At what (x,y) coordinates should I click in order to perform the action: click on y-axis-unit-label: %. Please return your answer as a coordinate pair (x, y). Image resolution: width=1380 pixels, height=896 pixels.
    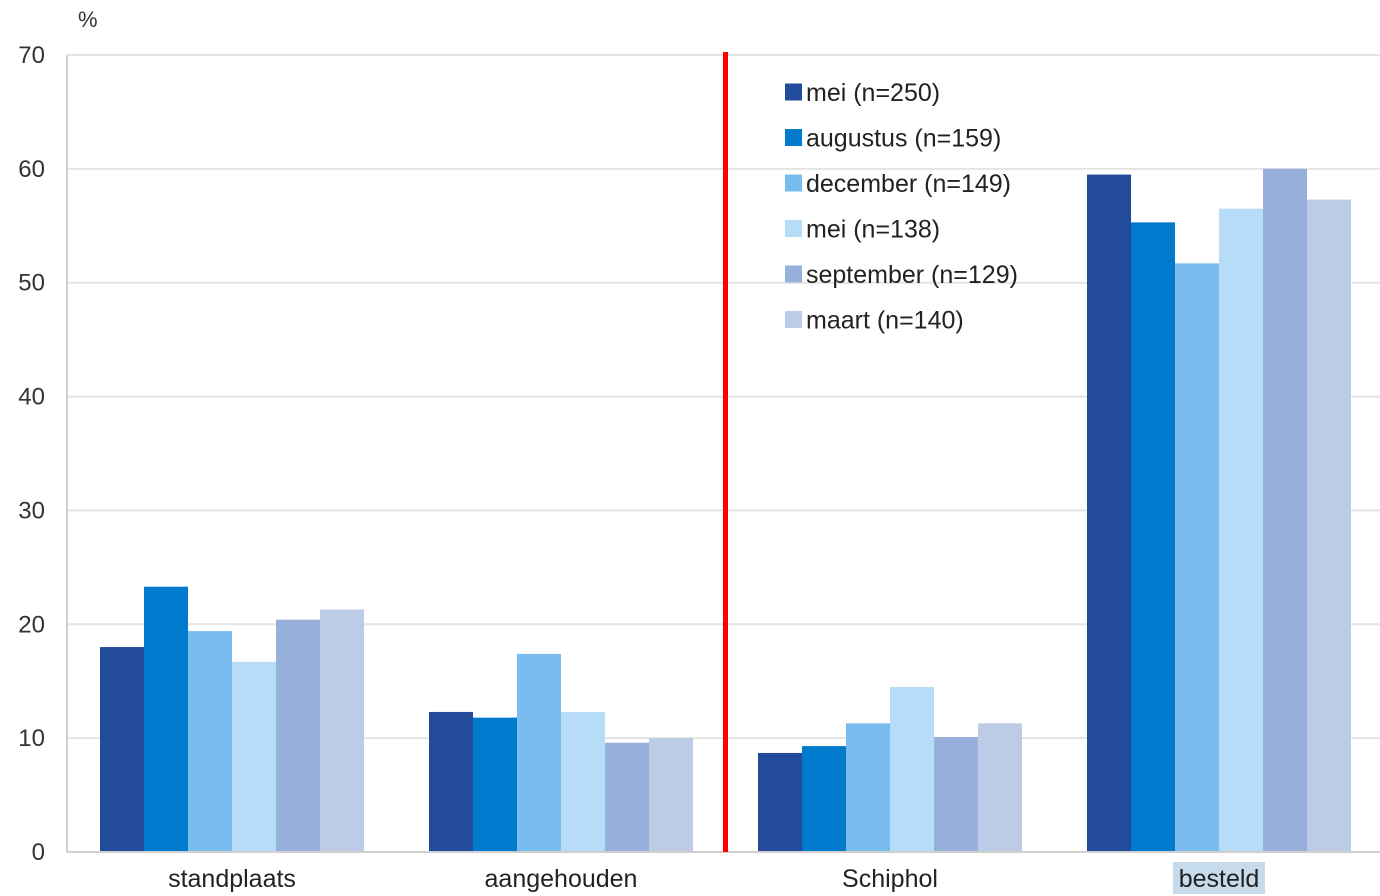
    Looking at the image, I should click on (88, 19).